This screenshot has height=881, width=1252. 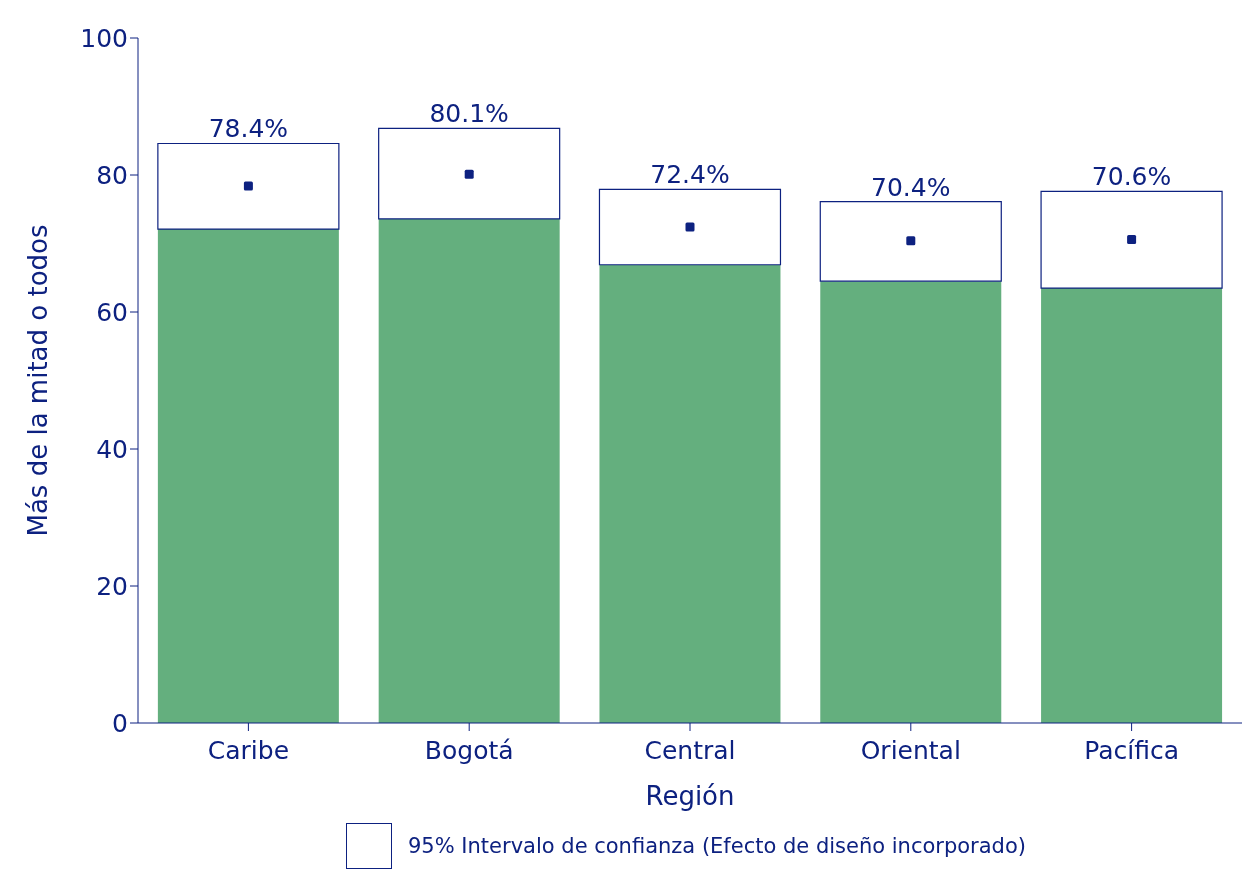 What do you see at coordinates (248, 129) in the screenshot?
I see `data-label: 78.4%` at bounding box center [248, 129].